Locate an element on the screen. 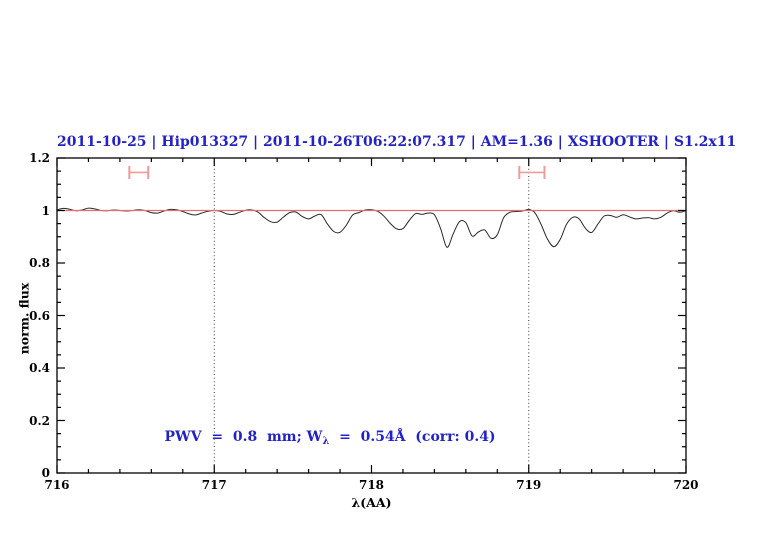 The height and width of the screenshot is (542, 782). y-tick-label-0.6: 0.6 is located at coordinates (39, 315).